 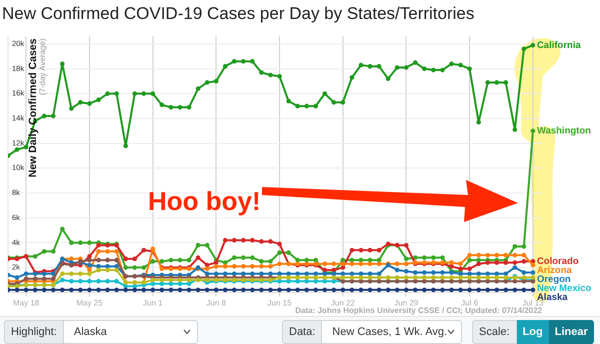 I want to click on series-label: Arizona, so click(x=554, y=270).